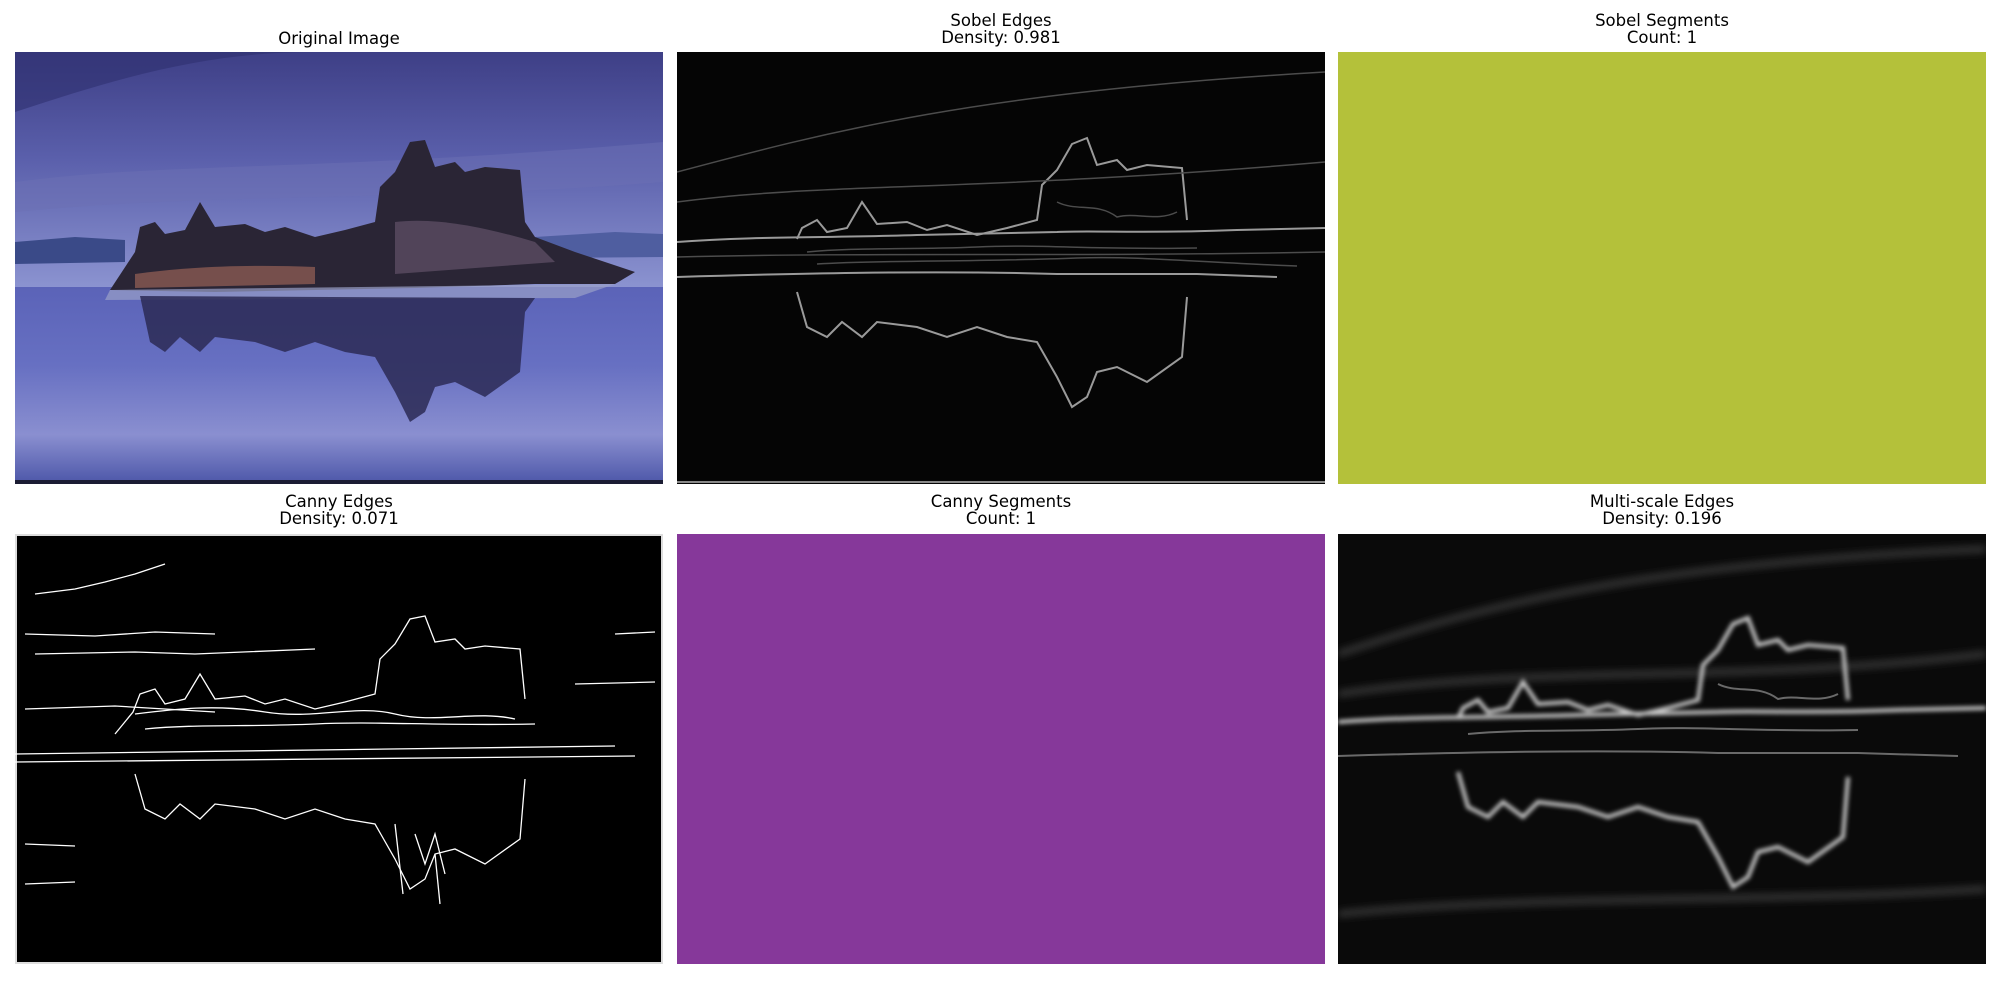 The width and height of the screenshot is (2000, 1000). What do you see at coordinates (1001, 20) in the screenshot?
I see `panel-title-text: Sobel Edges` at bounding box center [1001, 20].